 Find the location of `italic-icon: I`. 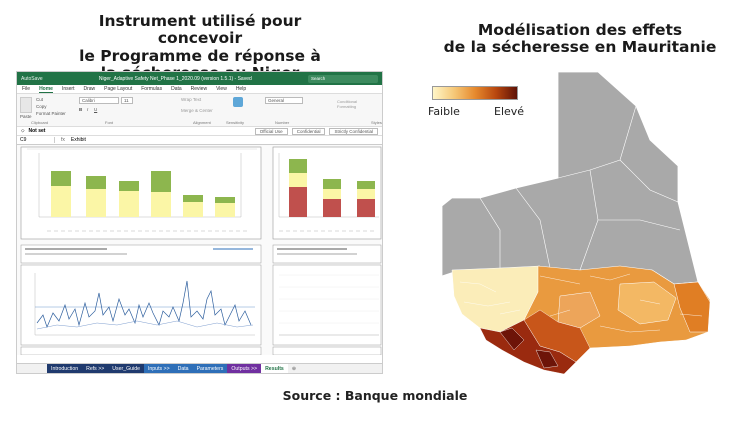

italic-icon: I is located at coordinates (88, 109).